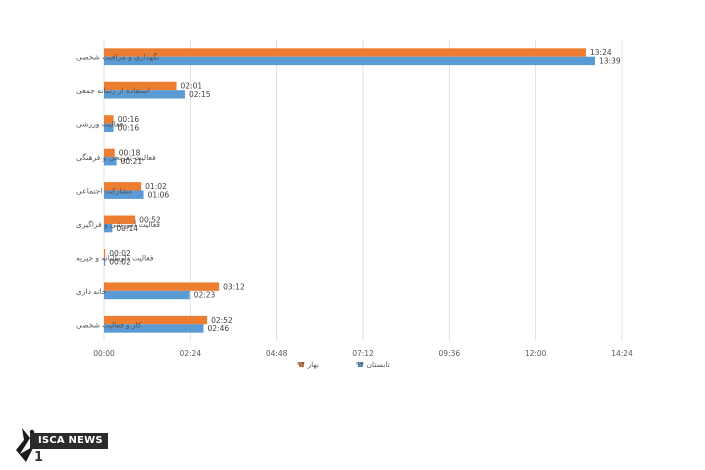  I want to click on watermark-number: 1, so click(39, 457).